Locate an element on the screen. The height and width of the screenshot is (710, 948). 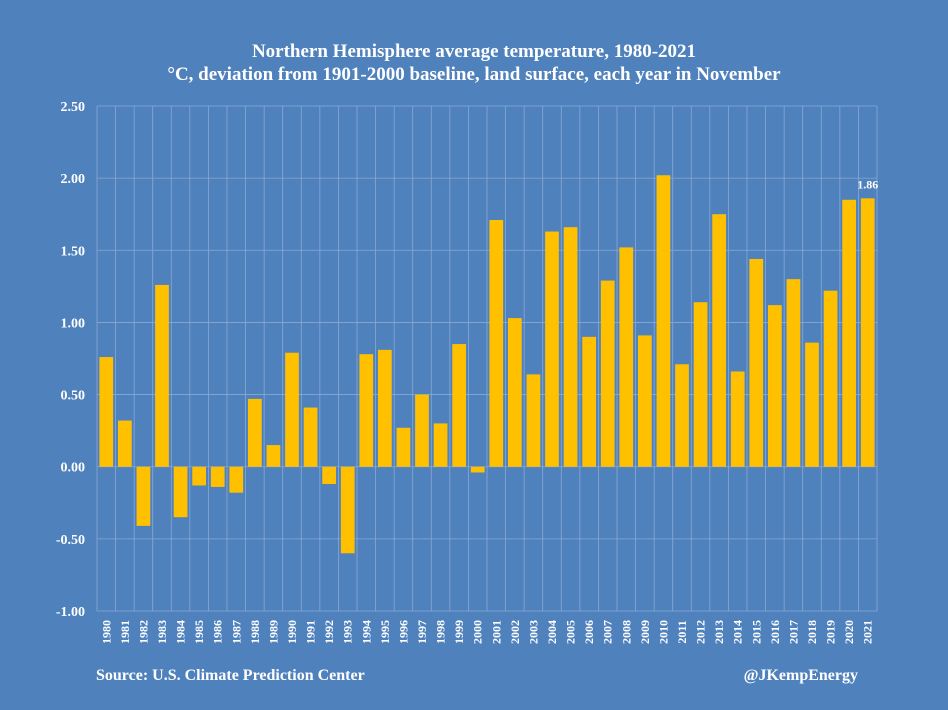
x-tick-label: 2004 is located at coordinates (552, 632).